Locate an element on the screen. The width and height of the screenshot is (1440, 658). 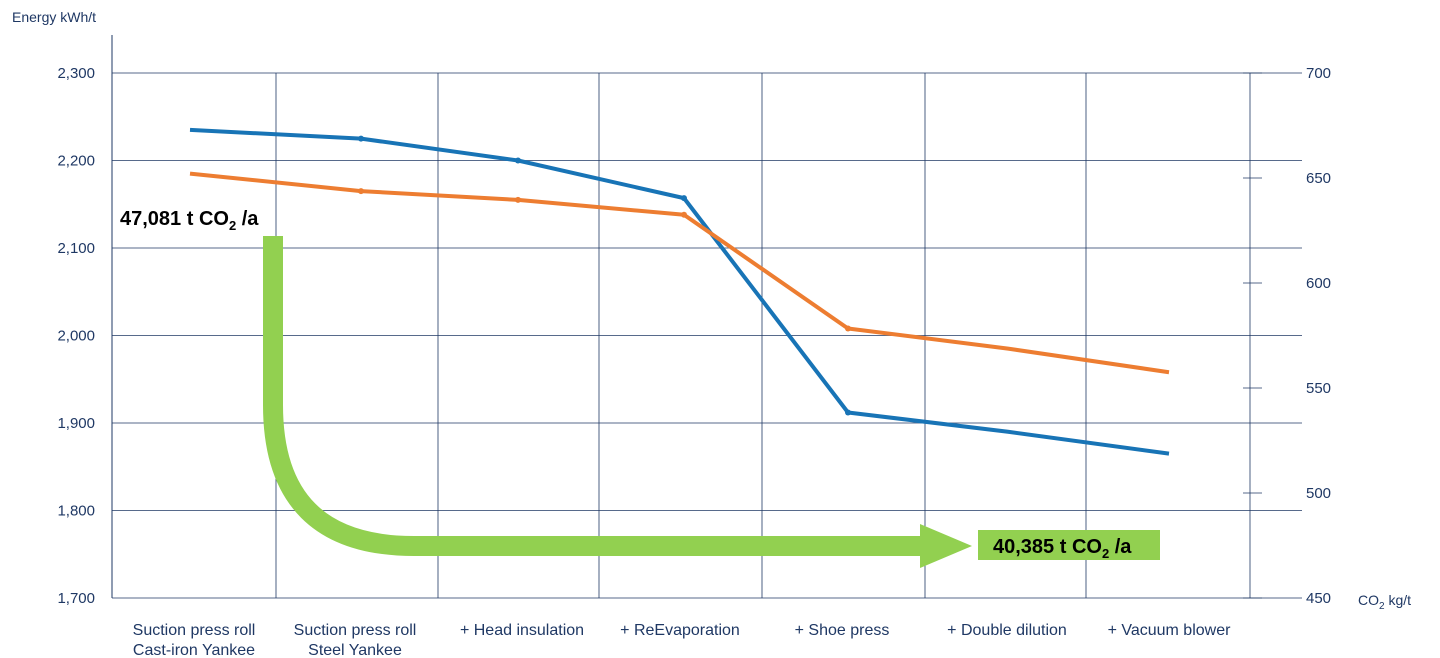
end-callout: 40,385 t CO2 /a is located at coordinates (1062, 548).